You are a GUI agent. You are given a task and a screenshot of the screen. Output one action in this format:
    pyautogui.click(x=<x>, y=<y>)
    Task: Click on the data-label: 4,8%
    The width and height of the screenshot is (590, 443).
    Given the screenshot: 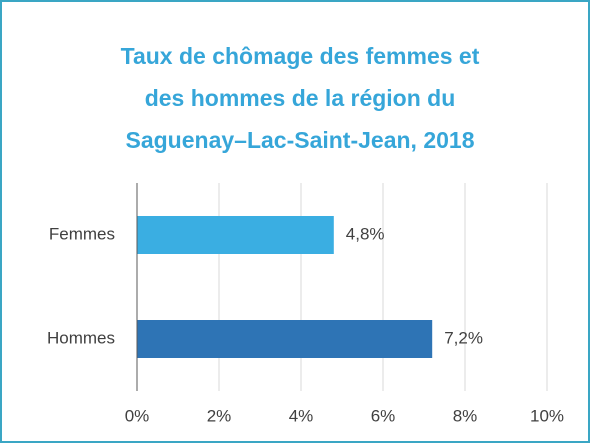 What is the action you would take?
    pyautogui.click(x=365, y=233)
    